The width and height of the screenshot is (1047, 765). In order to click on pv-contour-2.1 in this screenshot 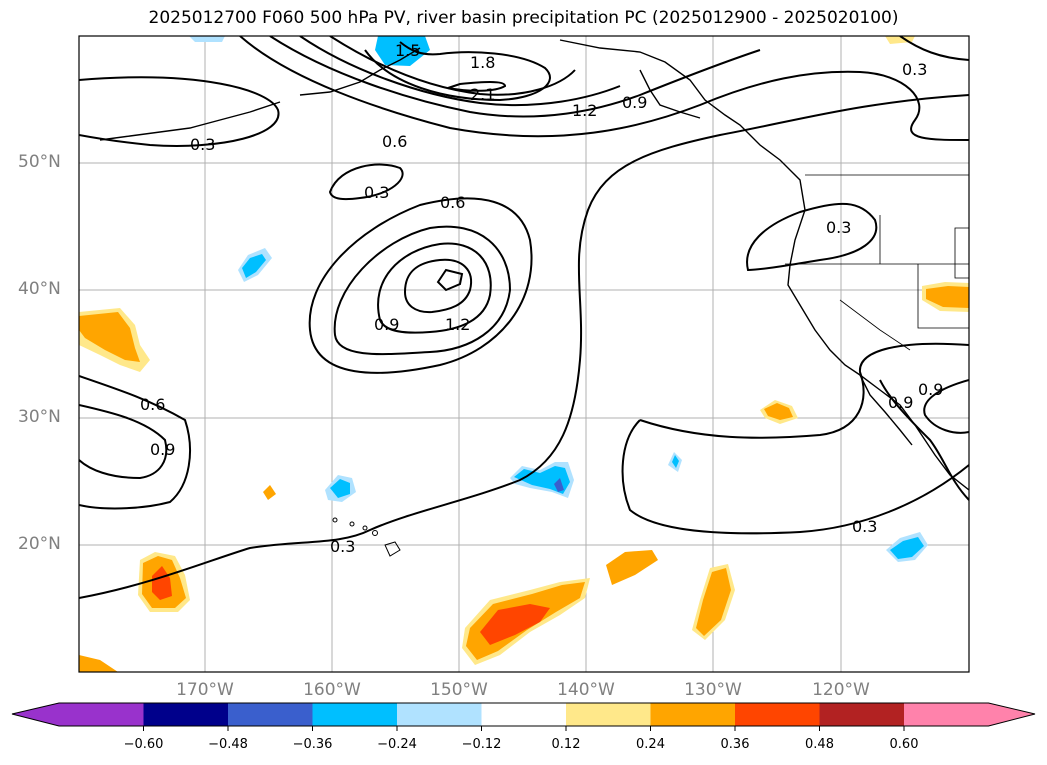, I will do `click(477, 86)`.